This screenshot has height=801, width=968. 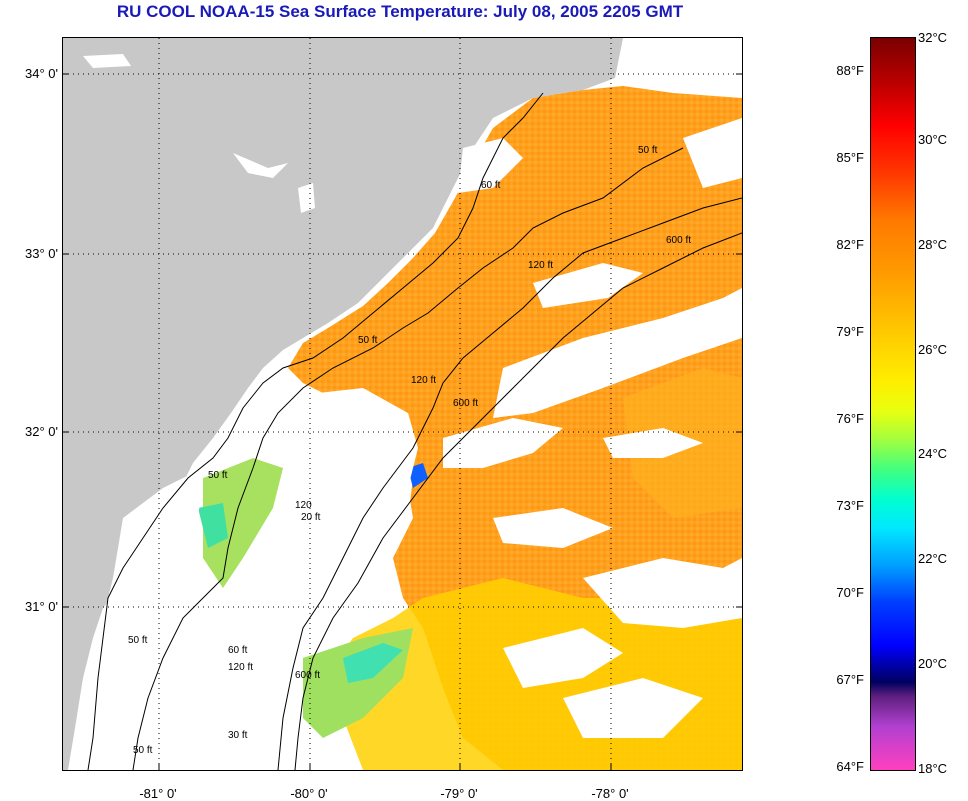 What do you see at coordinates (41, 73) in the screenshot?
I see `lat-label: 34° 0'` at bounding box center [41, 73].